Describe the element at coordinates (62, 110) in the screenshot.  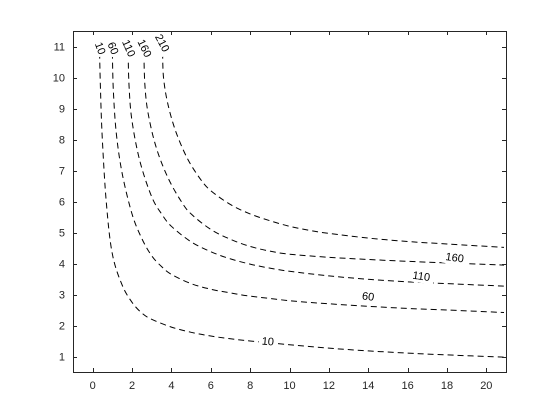
I see `y-tick-label: 9` at that location.